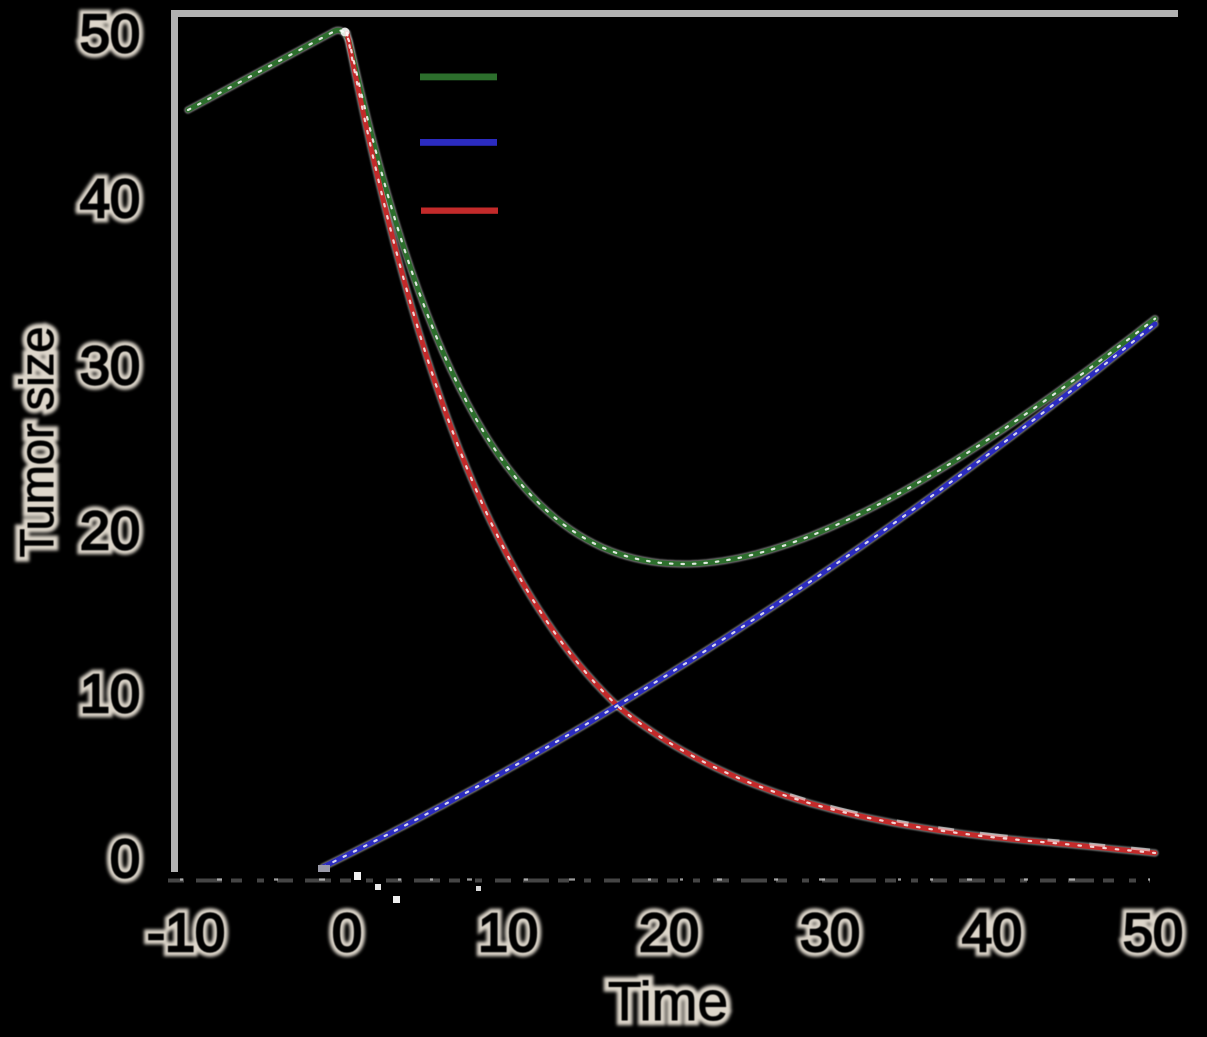  I want to click on svg-text: -10, so click(186, 933).